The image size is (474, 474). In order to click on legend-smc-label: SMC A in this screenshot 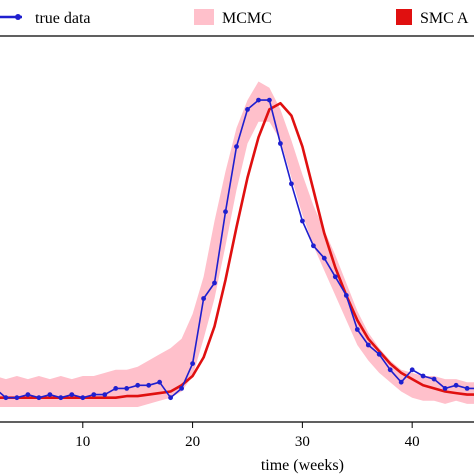, I will do `click(444, 18)`.